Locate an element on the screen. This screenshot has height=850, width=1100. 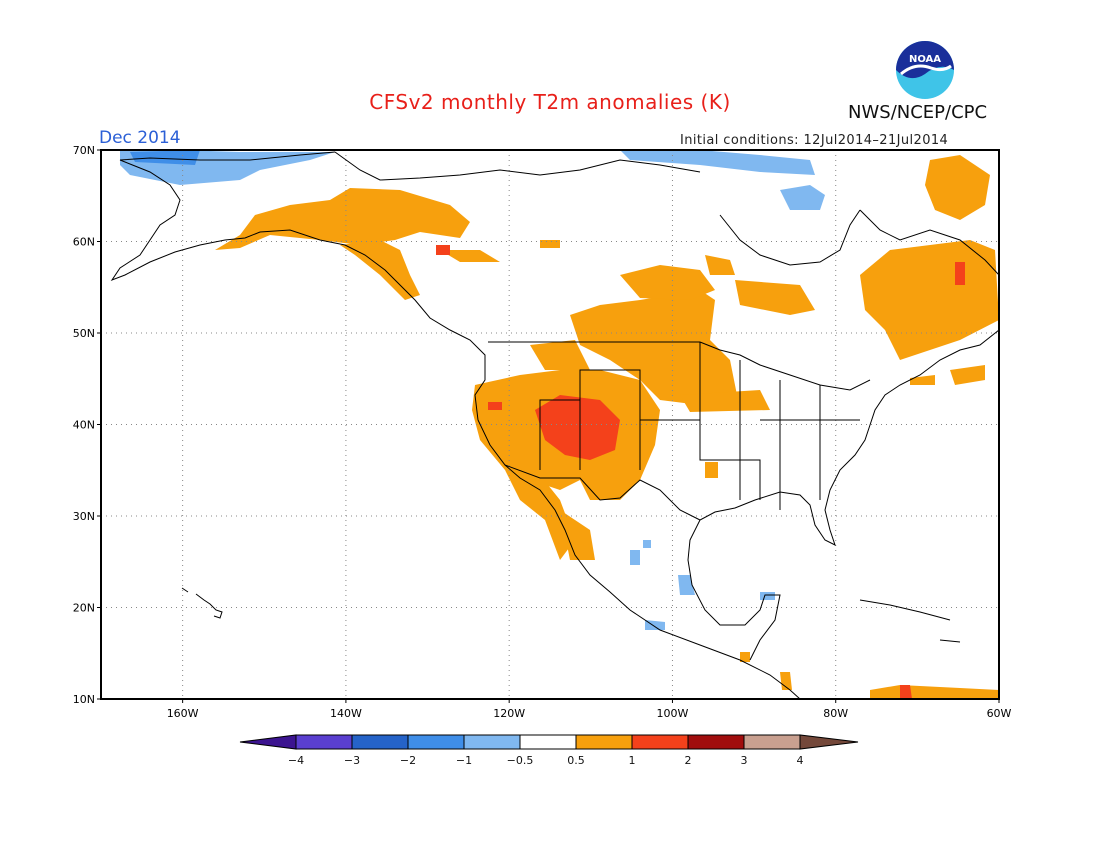
lat-label: 40N is located at coordinates (84, 425).